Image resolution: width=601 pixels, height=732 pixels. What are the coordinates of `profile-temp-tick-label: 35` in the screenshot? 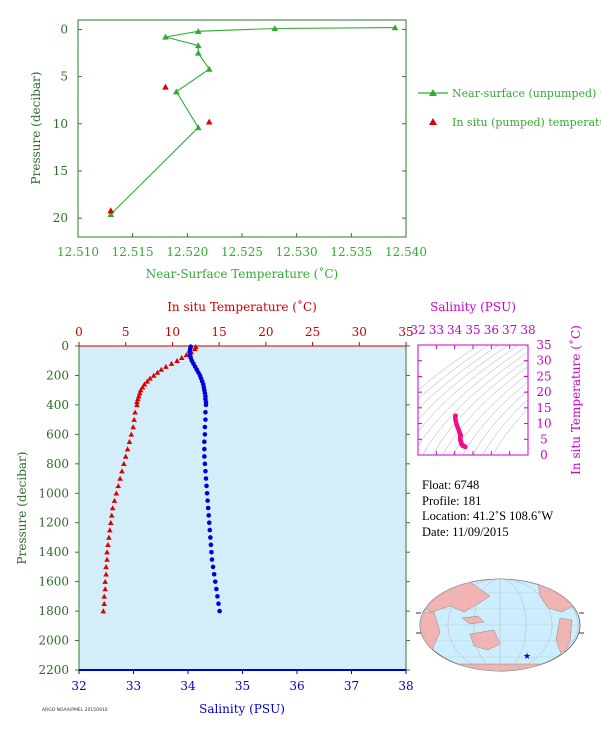 It's located at (405, 332).